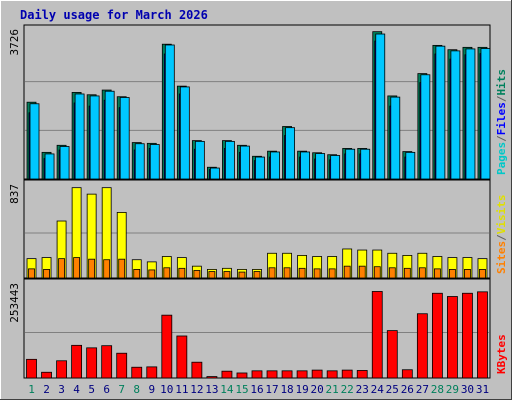 The width and height of the screenshot is (512, 404). I want to click on day-label: 28, so click(437, 389).